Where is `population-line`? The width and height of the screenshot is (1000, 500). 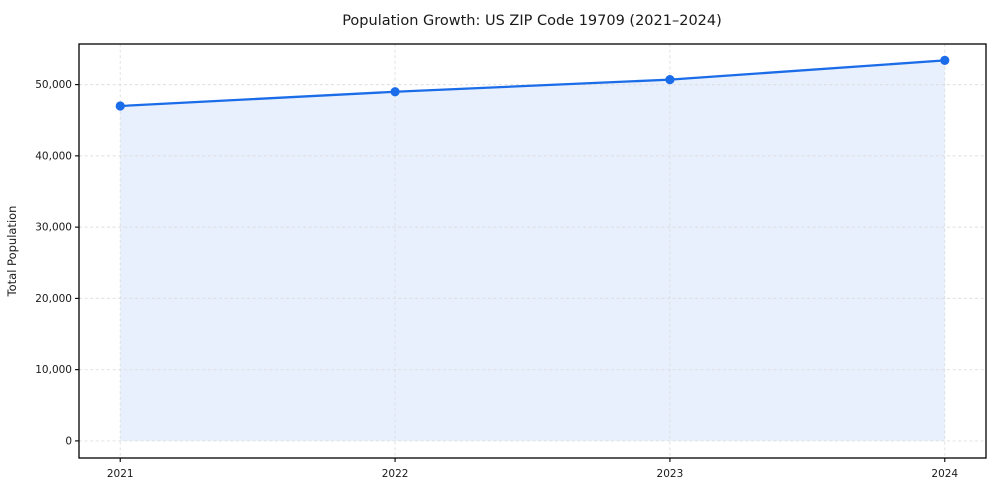
population-line is located at coordinates (532, 83).